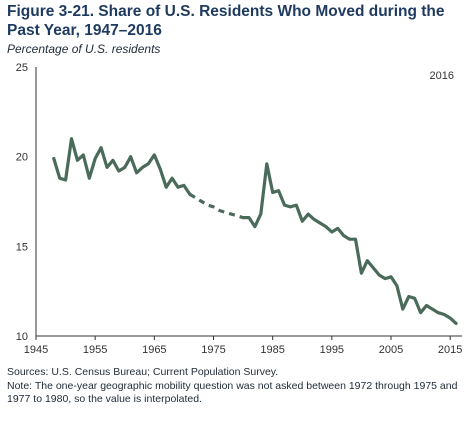 The width and height of the screenshot is (474, 422). Describe the element at coordinates (332, 350) in the screenshot. I see `x-tick-label: 1995` at that location.